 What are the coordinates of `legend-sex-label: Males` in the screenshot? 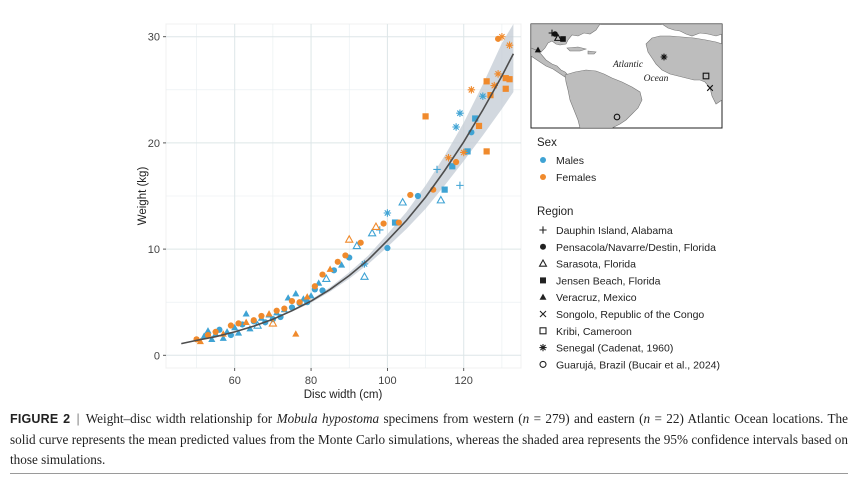 It's located at (570, 161).